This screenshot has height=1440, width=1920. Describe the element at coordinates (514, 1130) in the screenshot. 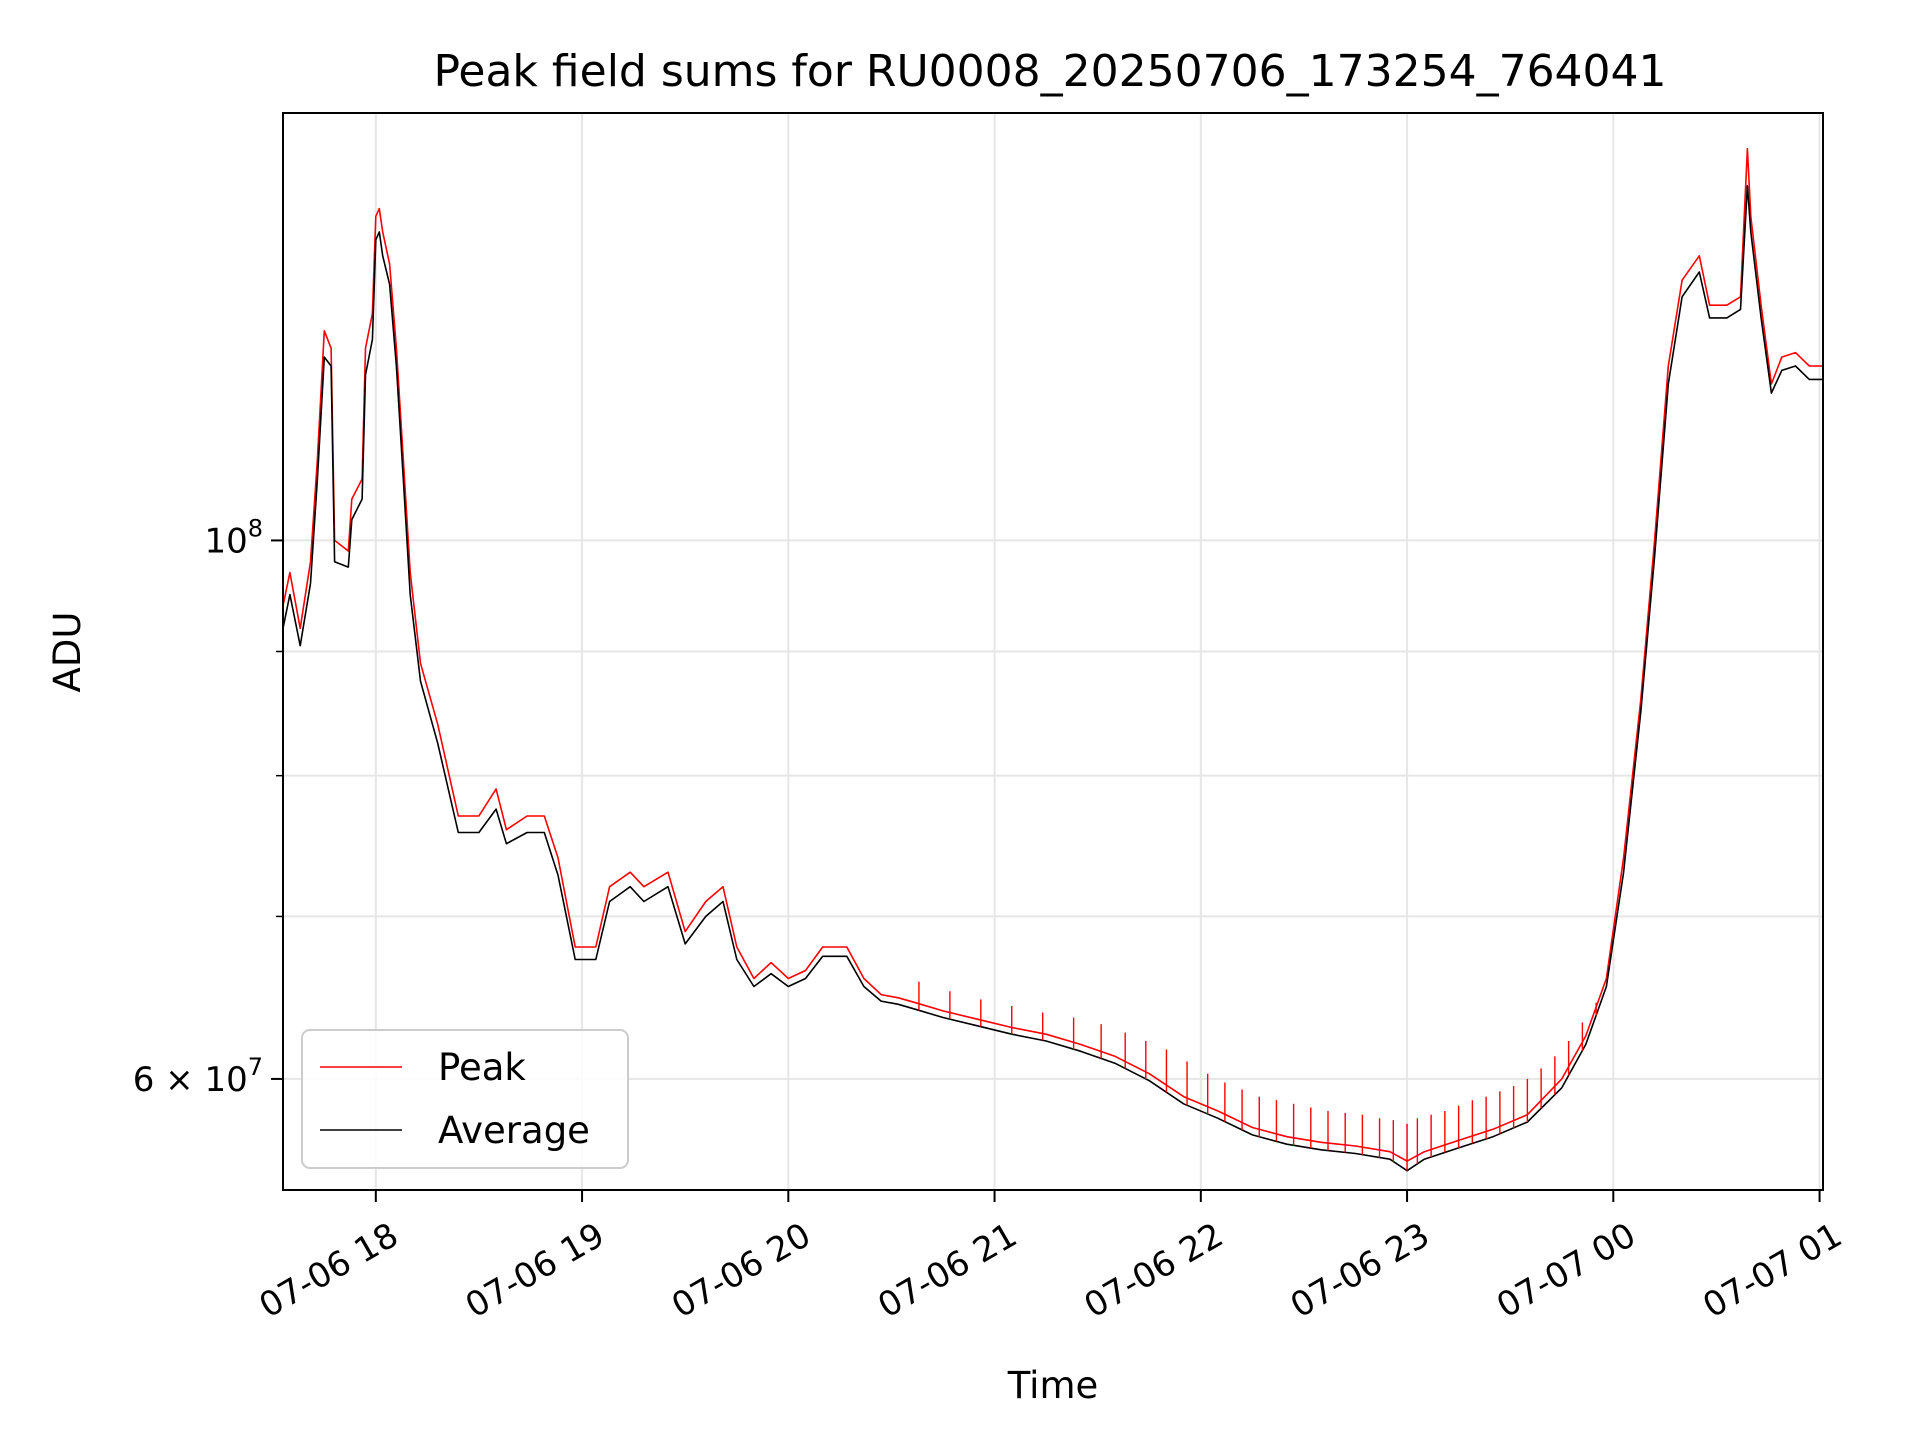

I see `legend-label-average: Average` at that location.